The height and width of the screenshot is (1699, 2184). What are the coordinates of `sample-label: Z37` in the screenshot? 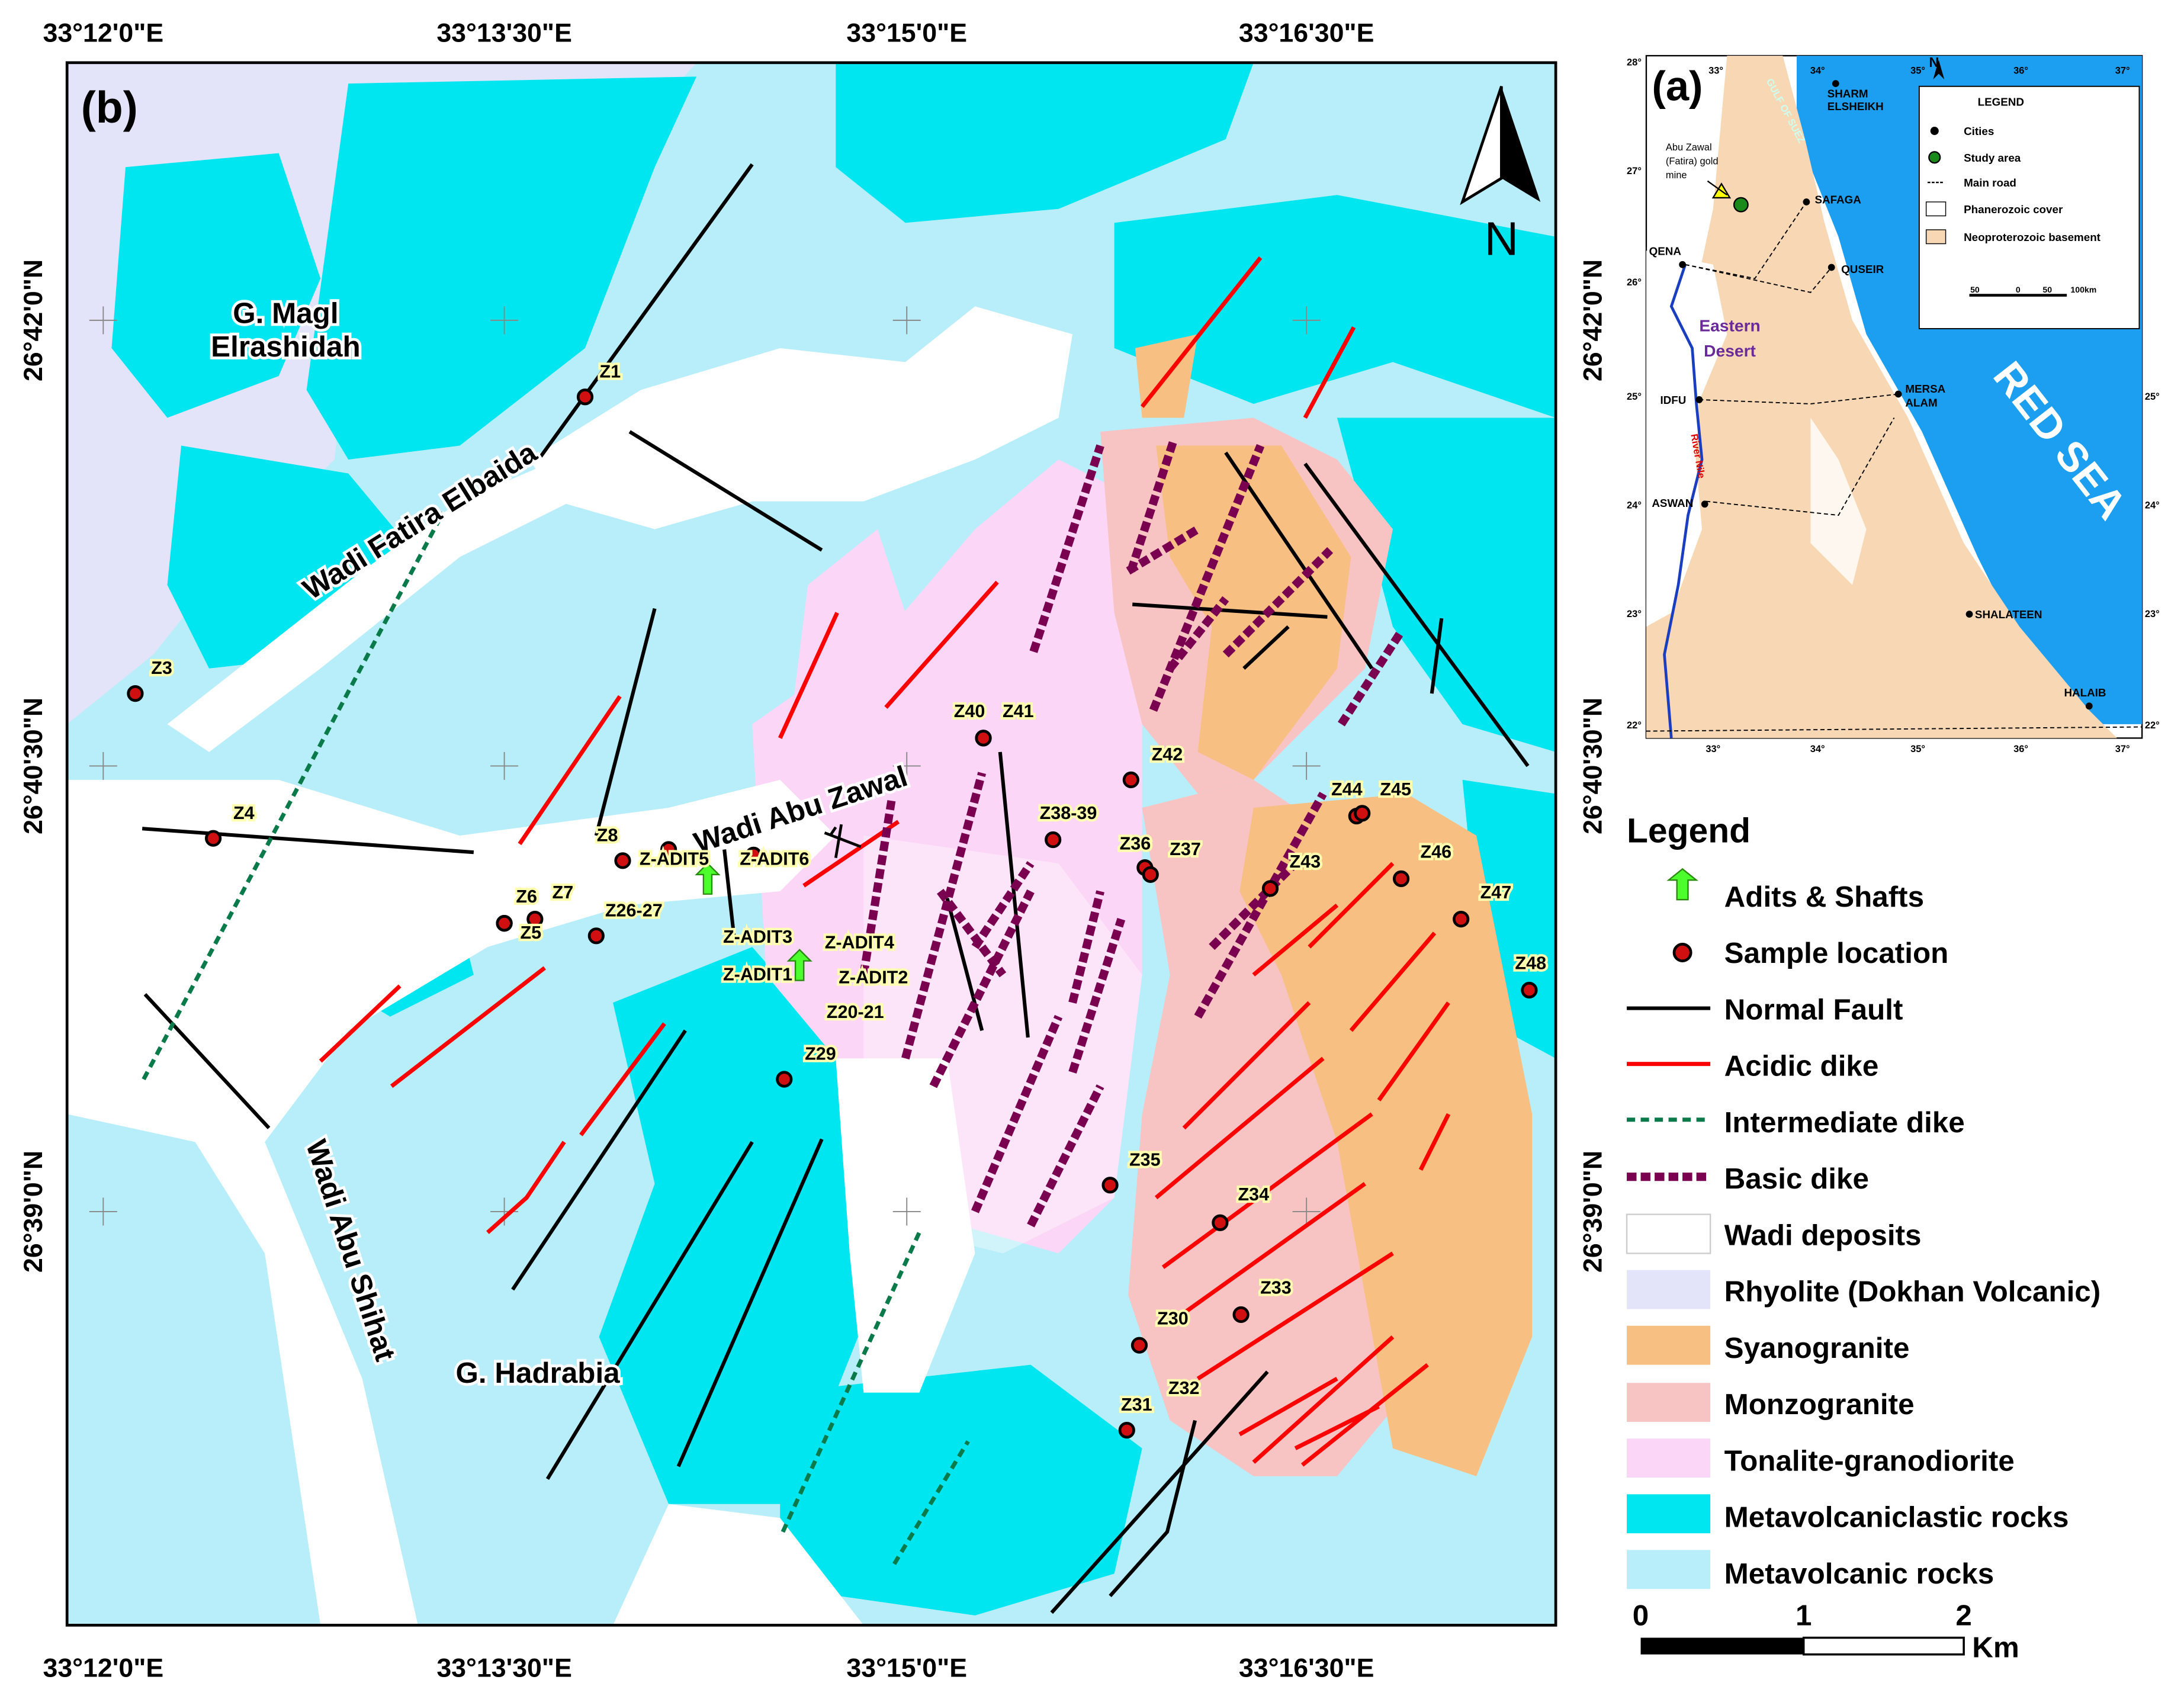 It's located at (1185, 849).